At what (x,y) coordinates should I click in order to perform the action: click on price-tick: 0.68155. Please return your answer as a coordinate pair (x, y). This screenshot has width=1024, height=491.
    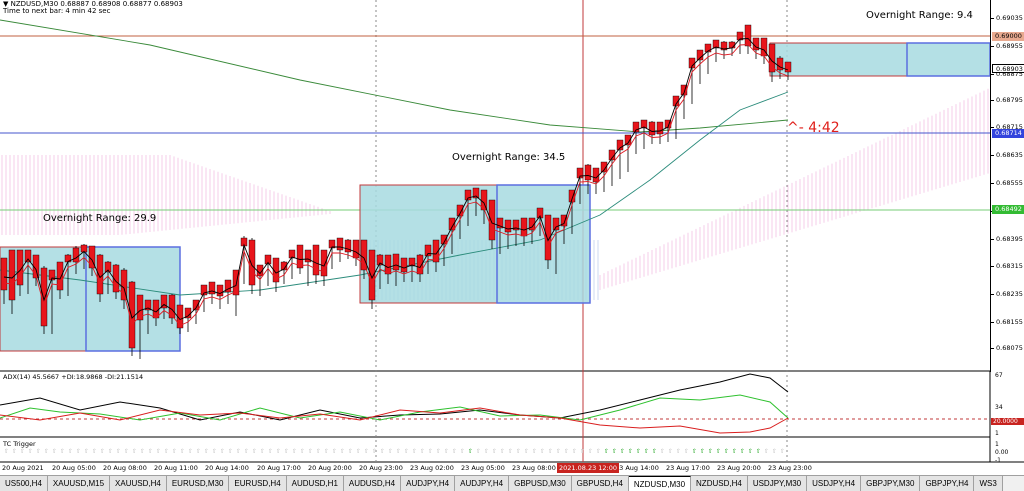
    Looking at the image, I should click on (1007, 322).